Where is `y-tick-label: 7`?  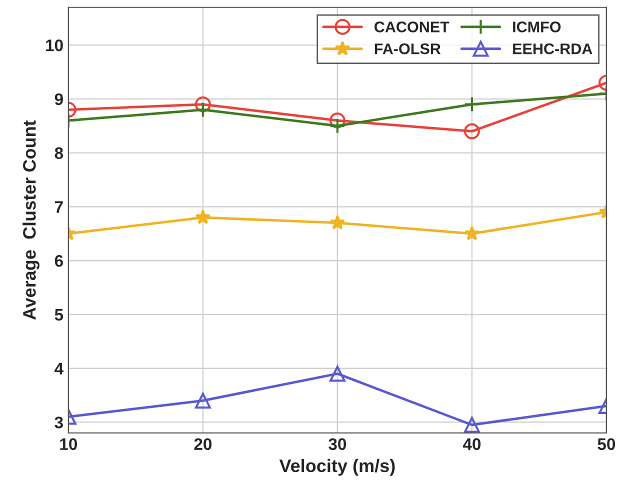
y-tick-label: 7 is located at coordinates (59, 207).